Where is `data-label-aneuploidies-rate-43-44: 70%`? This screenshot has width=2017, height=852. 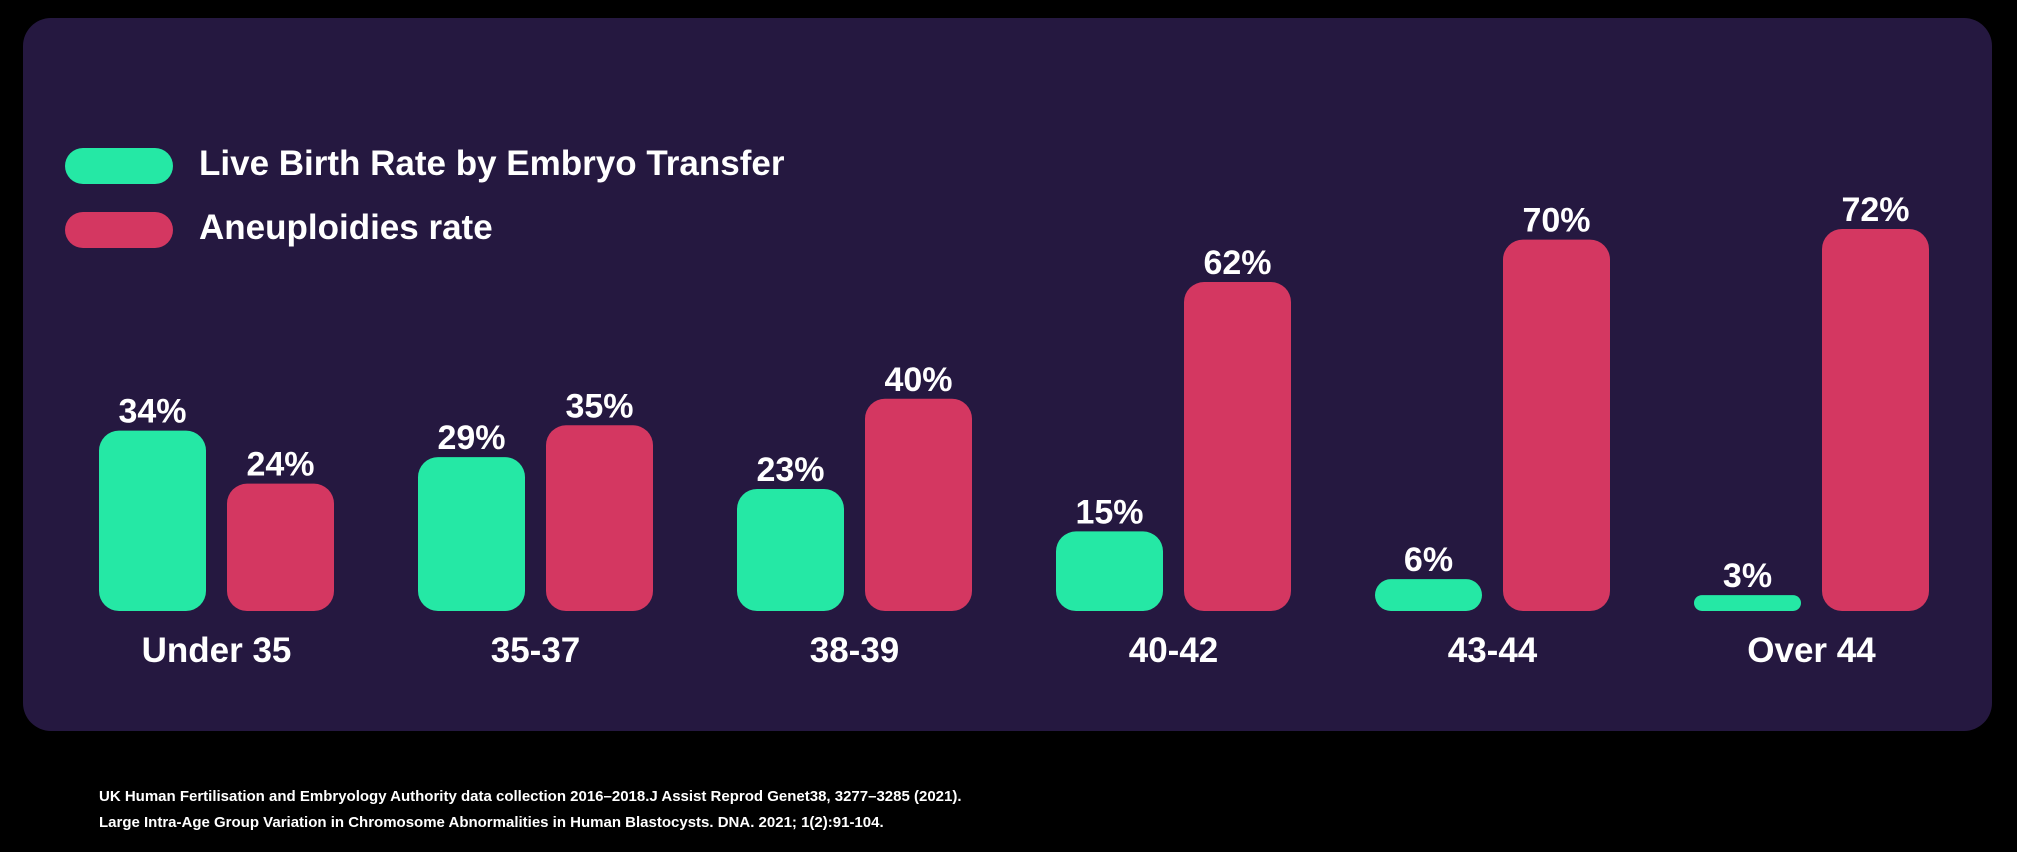
data-label-aneuploidies-rate-43-44: 70% is located at coordinates (1556, 221).